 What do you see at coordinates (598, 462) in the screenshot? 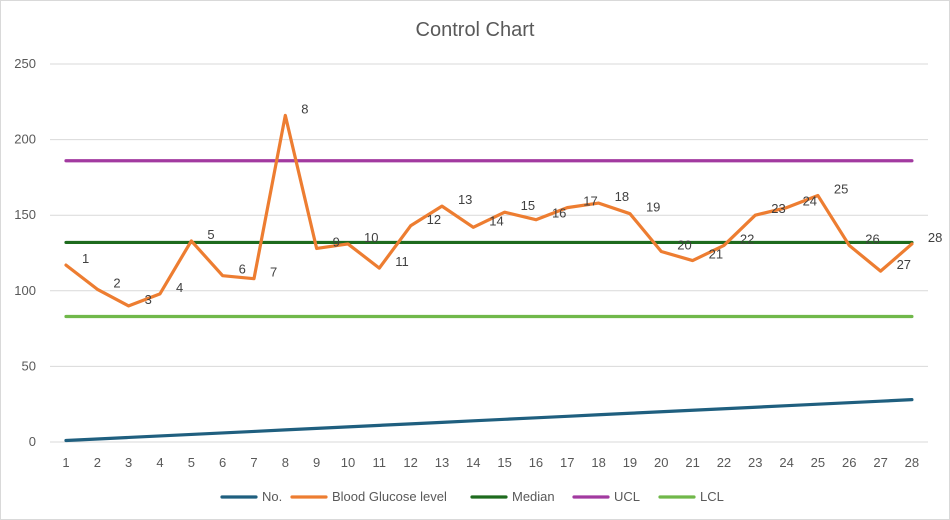
I see `x-tick-label: 18` at bounding box center [598, 462].